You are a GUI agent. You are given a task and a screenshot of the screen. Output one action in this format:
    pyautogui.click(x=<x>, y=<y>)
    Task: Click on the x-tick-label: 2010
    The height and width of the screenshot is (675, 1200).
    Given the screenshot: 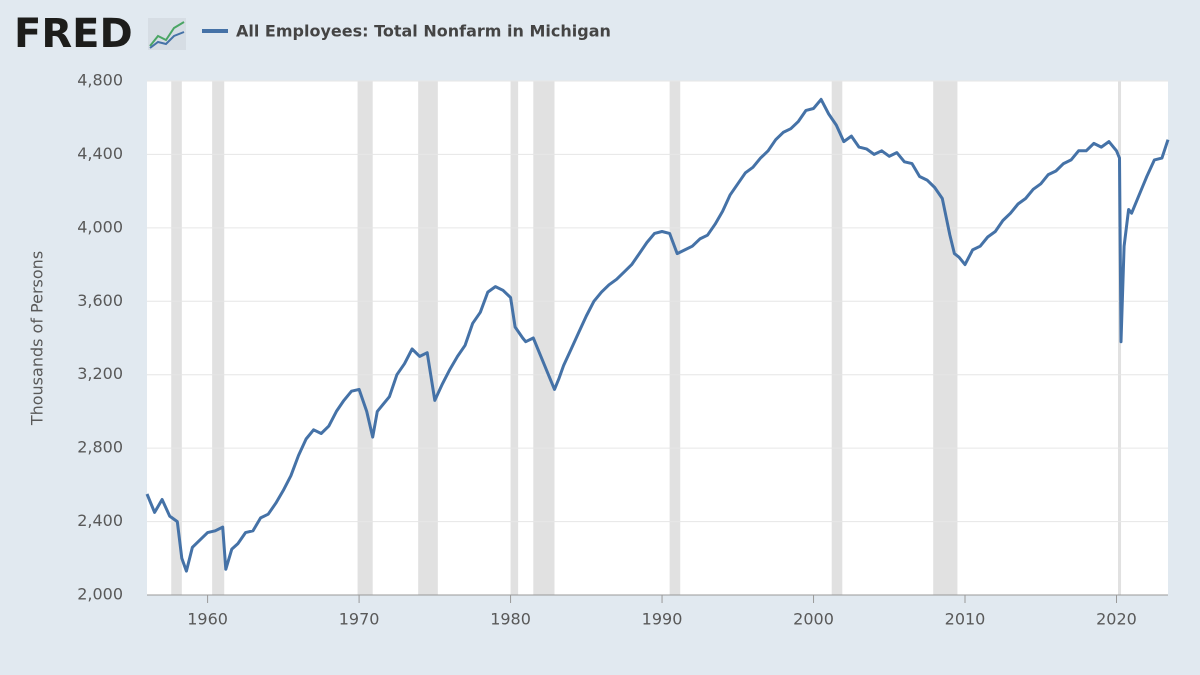 What is the action you would take?
    pyautogui.click(x=965, y=619)
    